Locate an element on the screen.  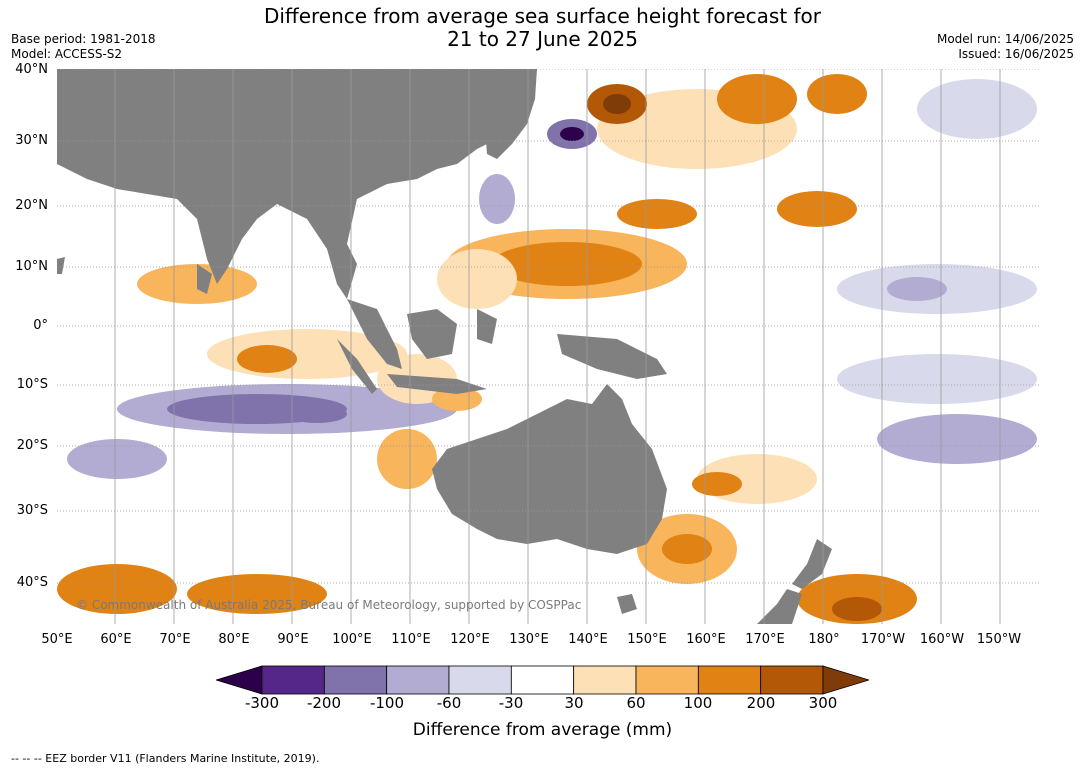
colorbar-tick: -30 is located at coordinates (511, 703).